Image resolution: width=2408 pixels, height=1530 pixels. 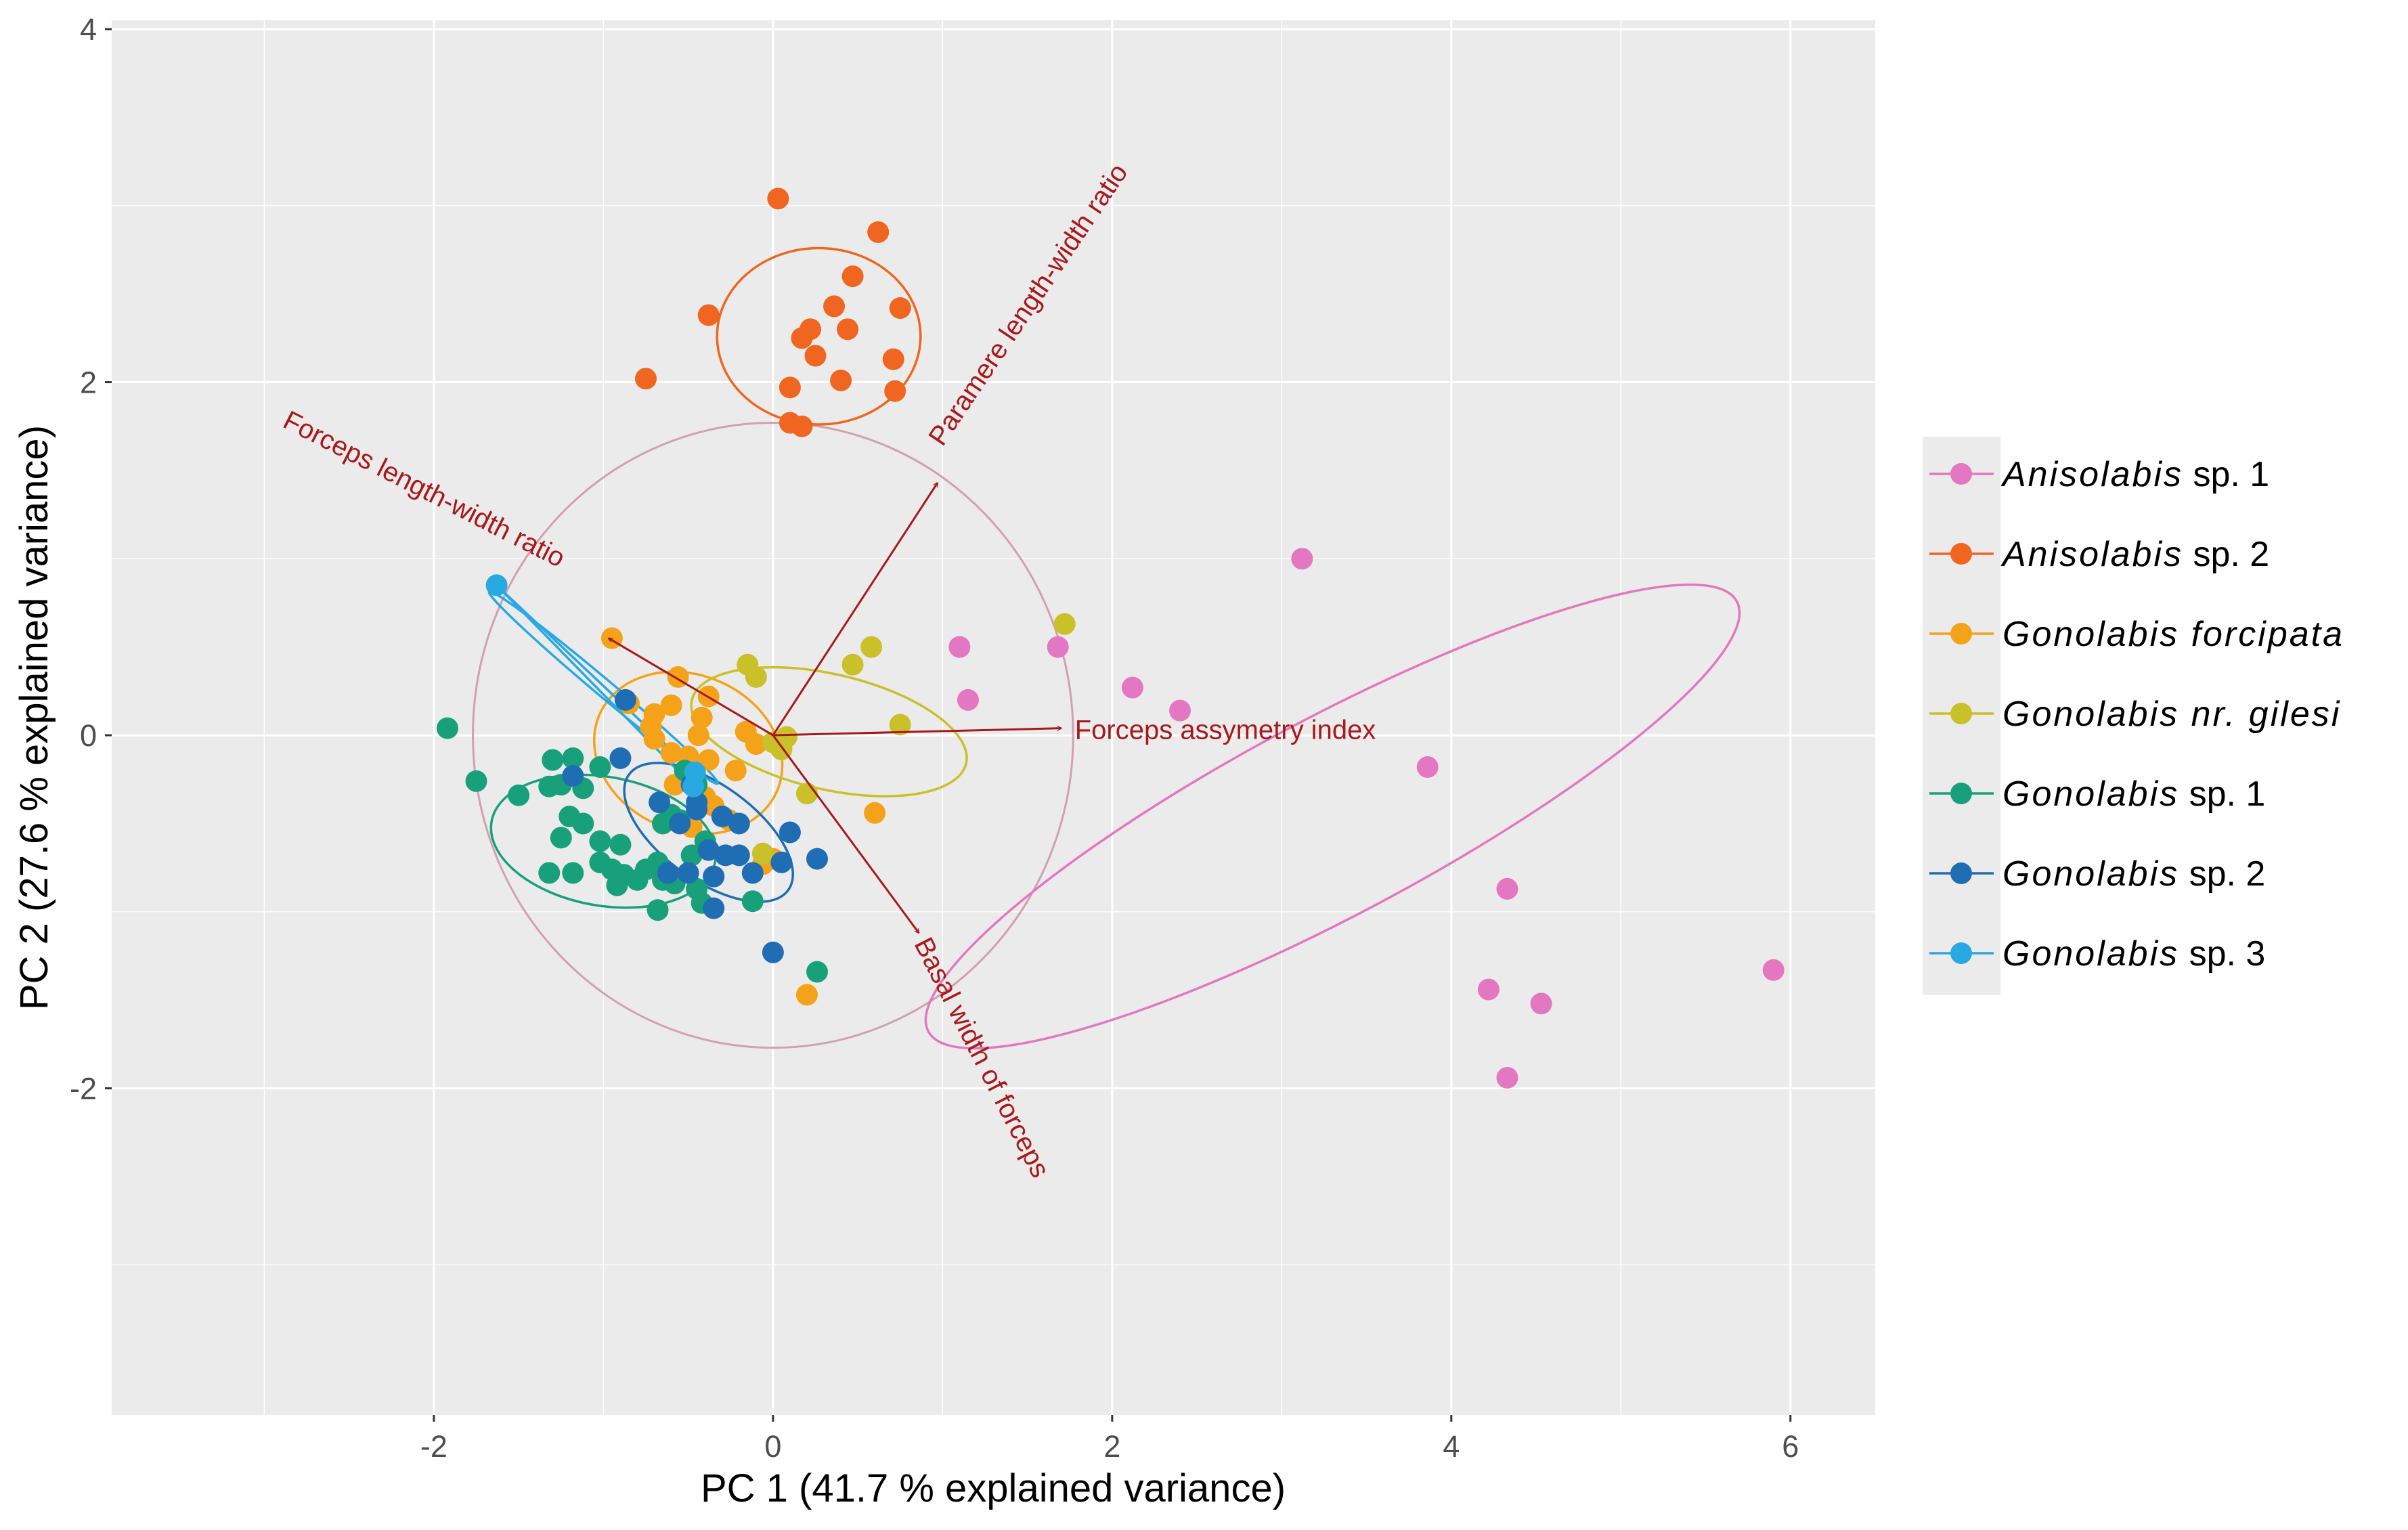 I want to click on loading-arrow, so click(x=916, y=733).